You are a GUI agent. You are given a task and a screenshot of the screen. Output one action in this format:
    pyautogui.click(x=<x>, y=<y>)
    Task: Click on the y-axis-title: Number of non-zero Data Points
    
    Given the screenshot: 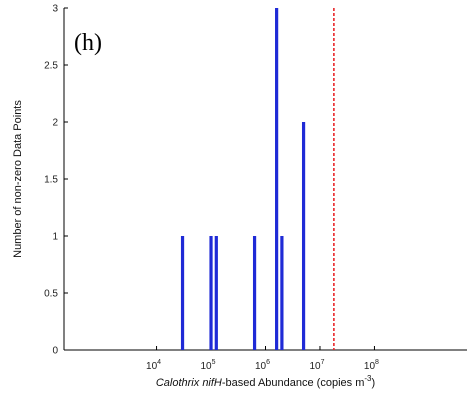 What is the action you would take?
    pyautogui.click(x=18, y=179)
    